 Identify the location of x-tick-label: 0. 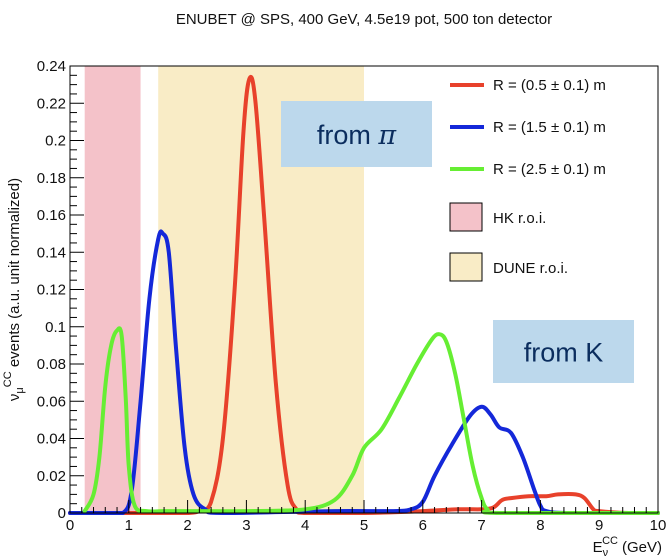
(70, 525).